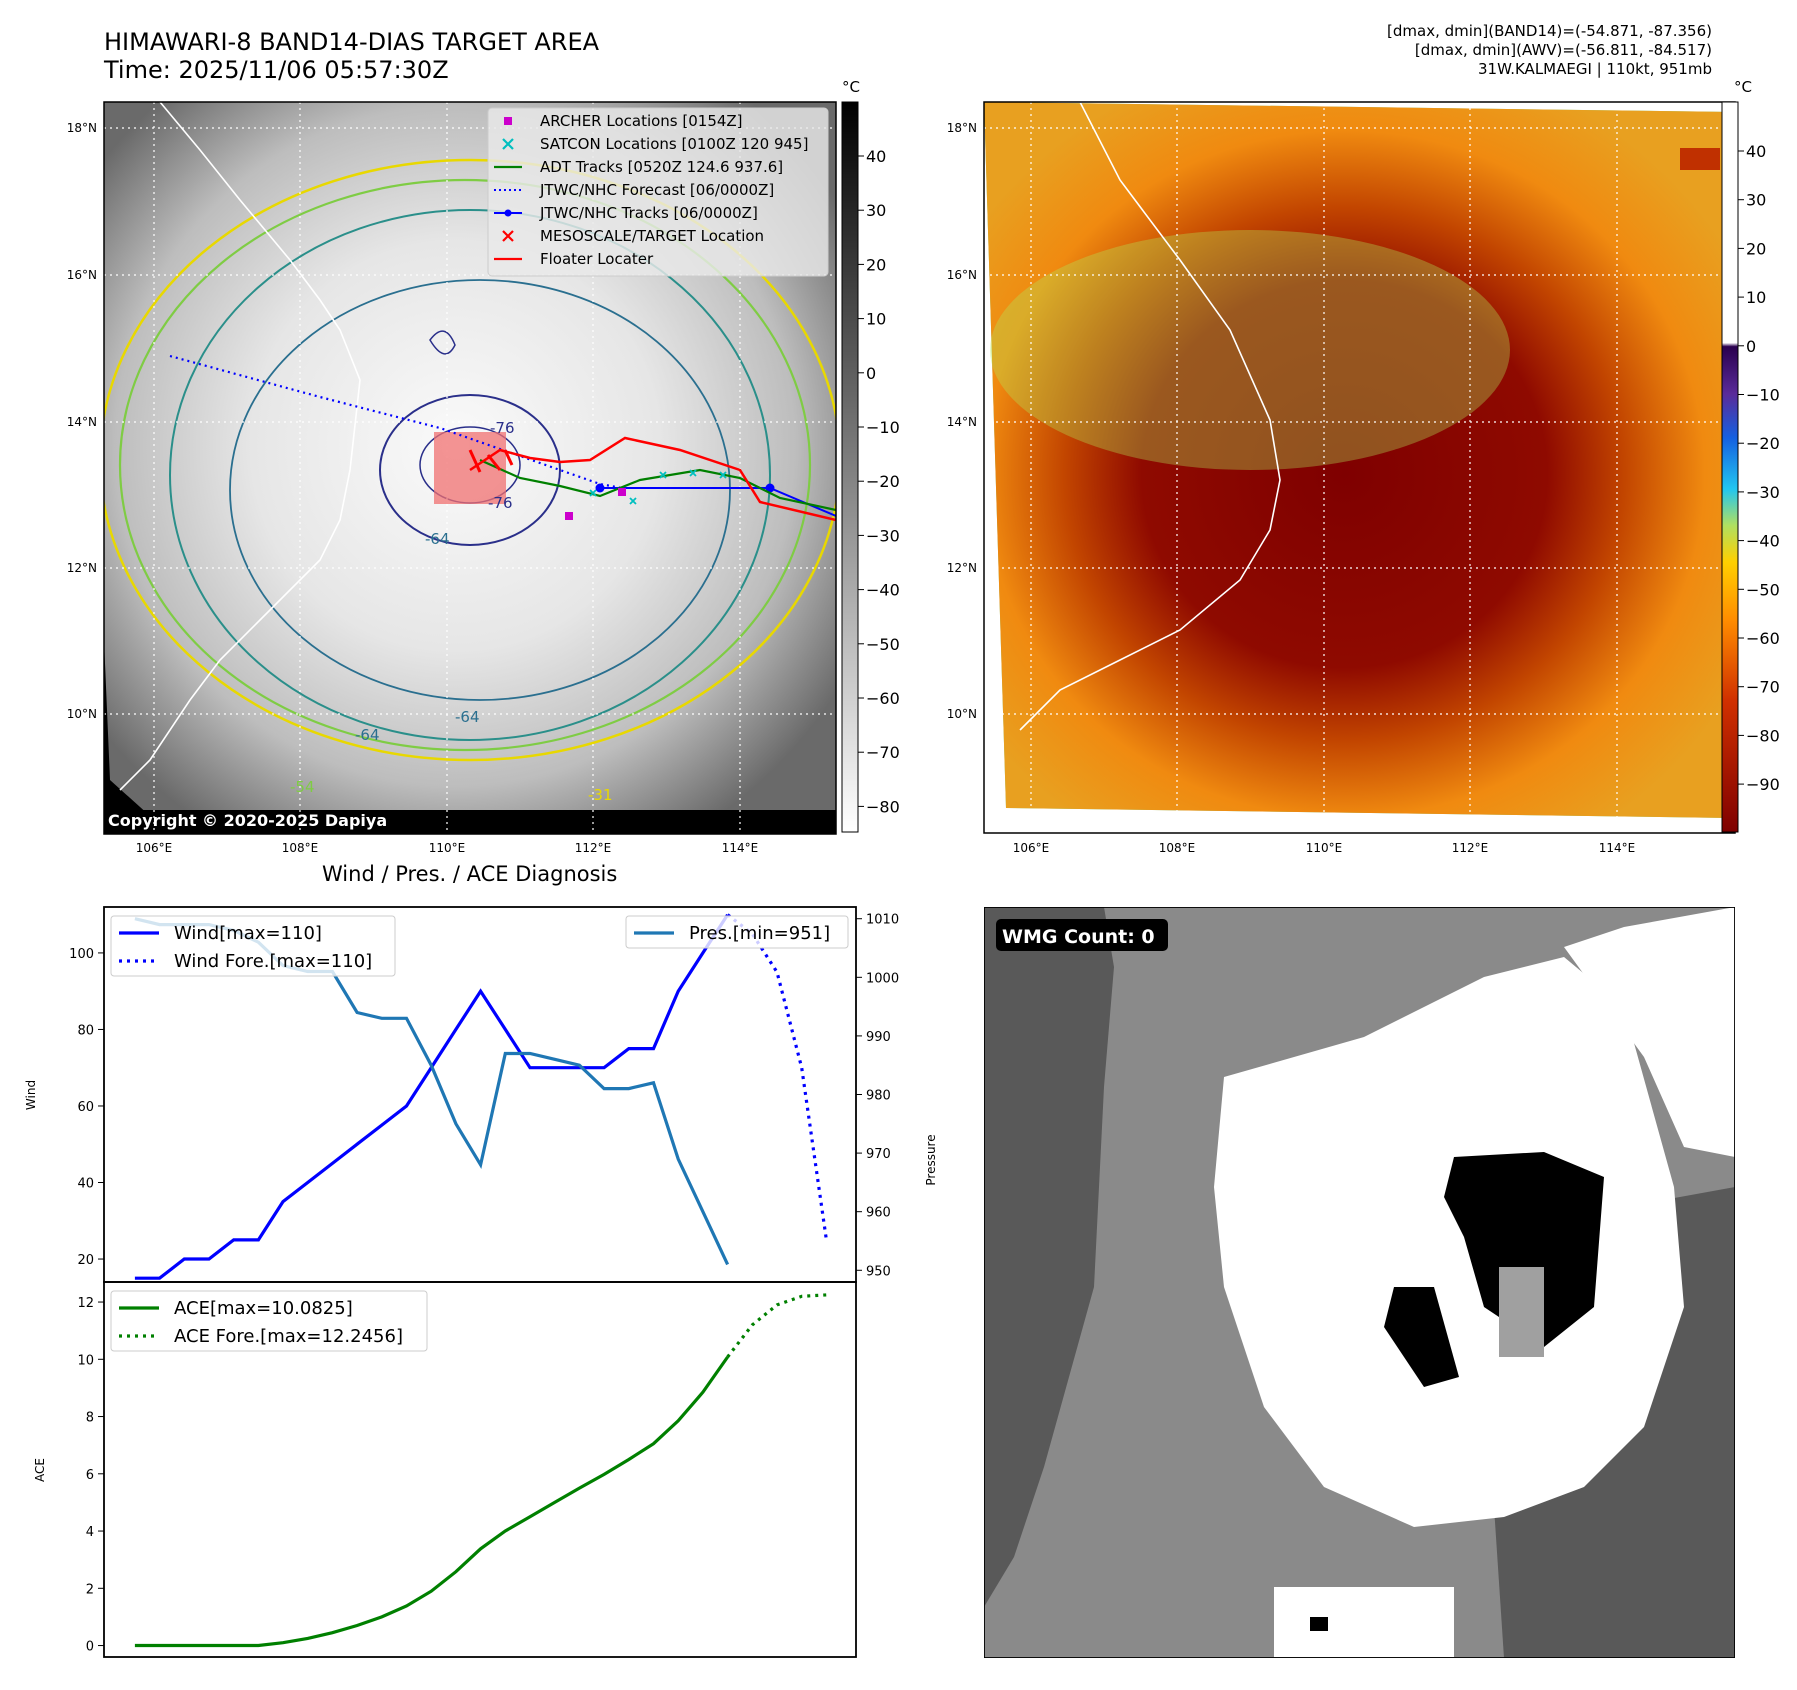  Describe the element at coordinates (1595, 69) in the screenshot. I see `info-line-3: 31W.KALMAEGI | 110kt, 951mb` at that location.